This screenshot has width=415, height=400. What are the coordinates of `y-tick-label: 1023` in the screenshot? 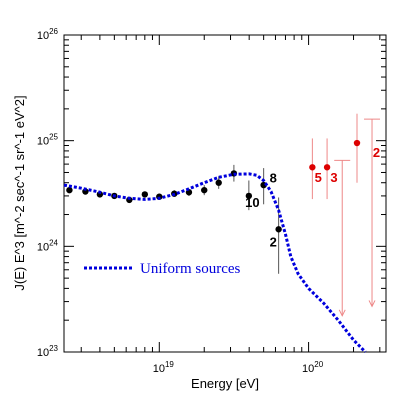 It's located at (48, 351).